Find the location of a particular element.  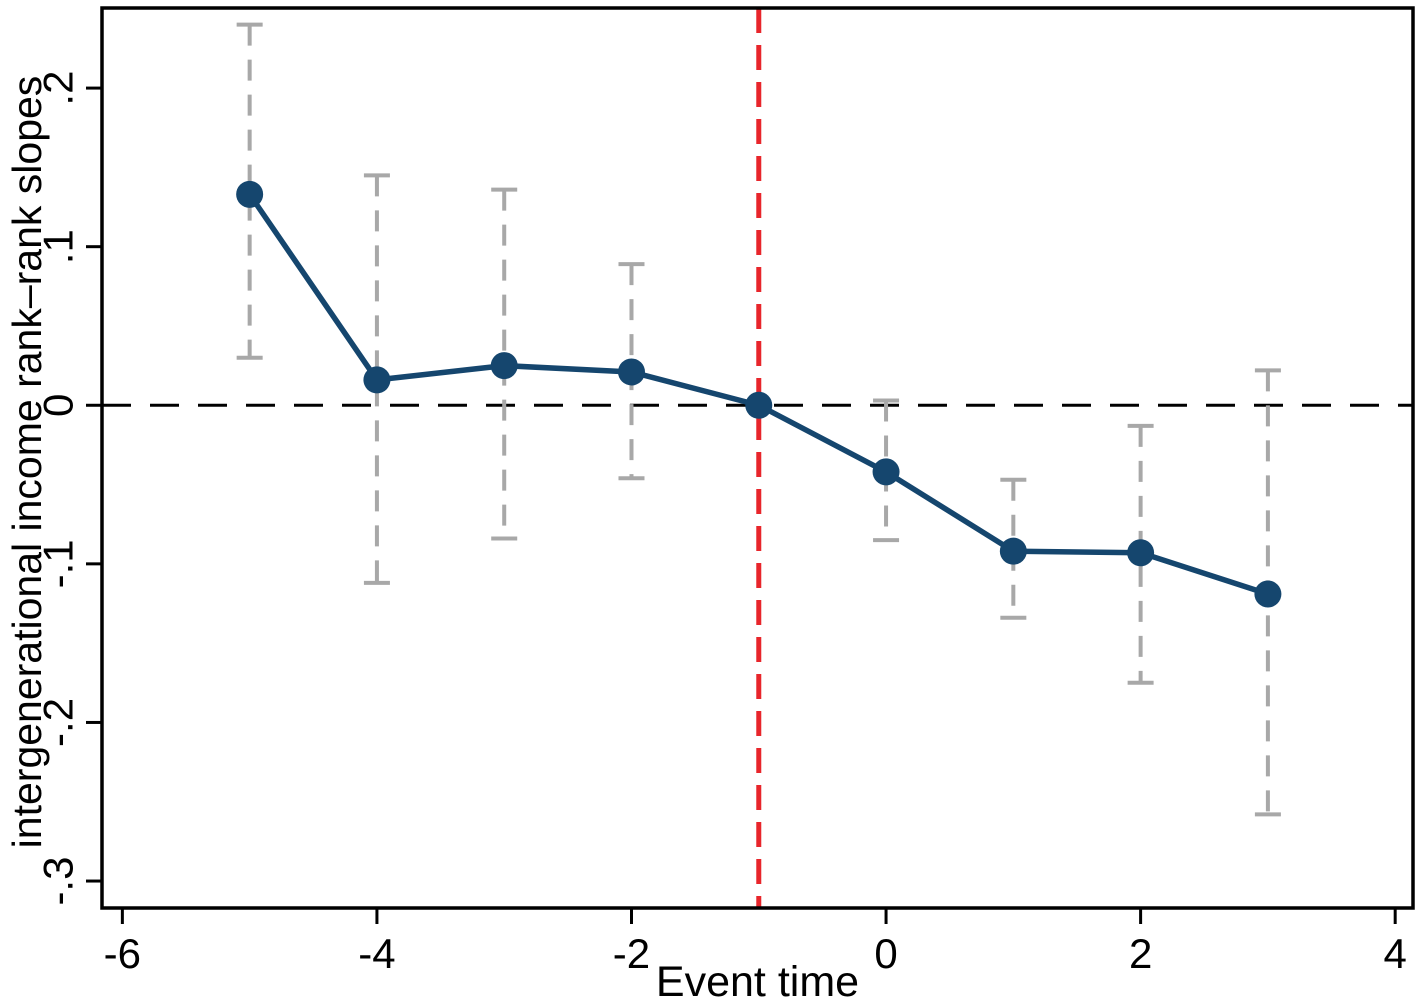

x-axis-tick-label: -4 is located at coordinates (376, 953).